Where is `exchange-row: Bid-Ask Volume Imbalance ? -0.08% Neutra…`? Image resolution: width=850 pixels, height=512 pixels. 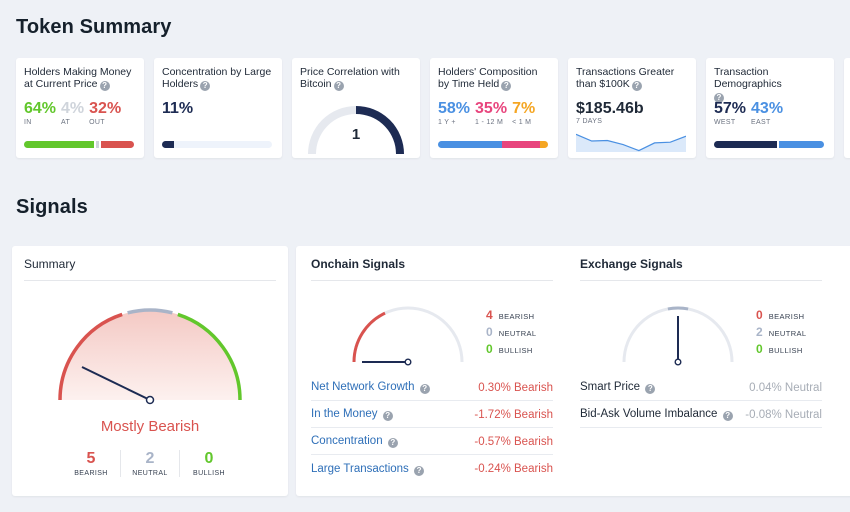 exchange-row: Bid-Ask Volume Imbalance ? -0.08% Neutra… is located at coordinates (701, 415).